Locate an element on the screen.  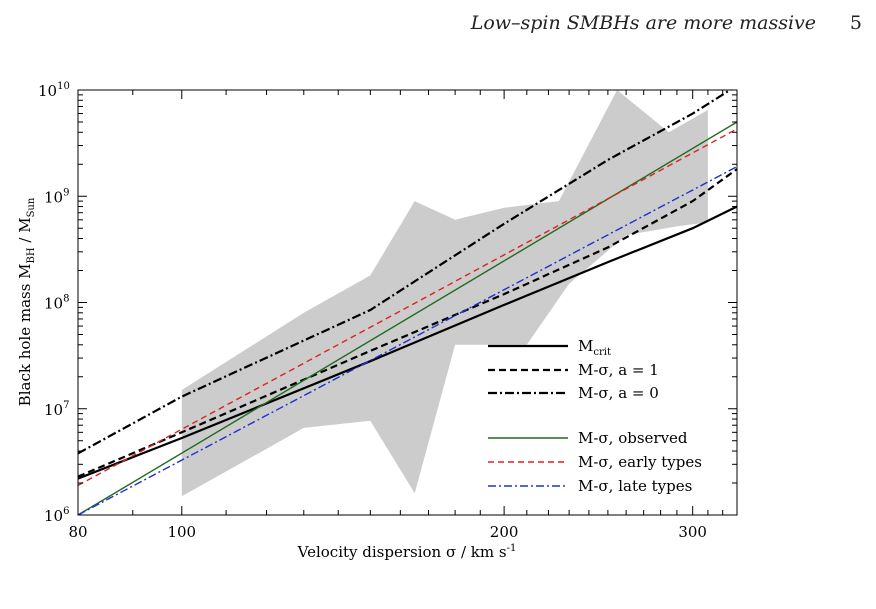
running-header: Low–spin SMBHs are more massive 5 is located at coordinates (438, 27).